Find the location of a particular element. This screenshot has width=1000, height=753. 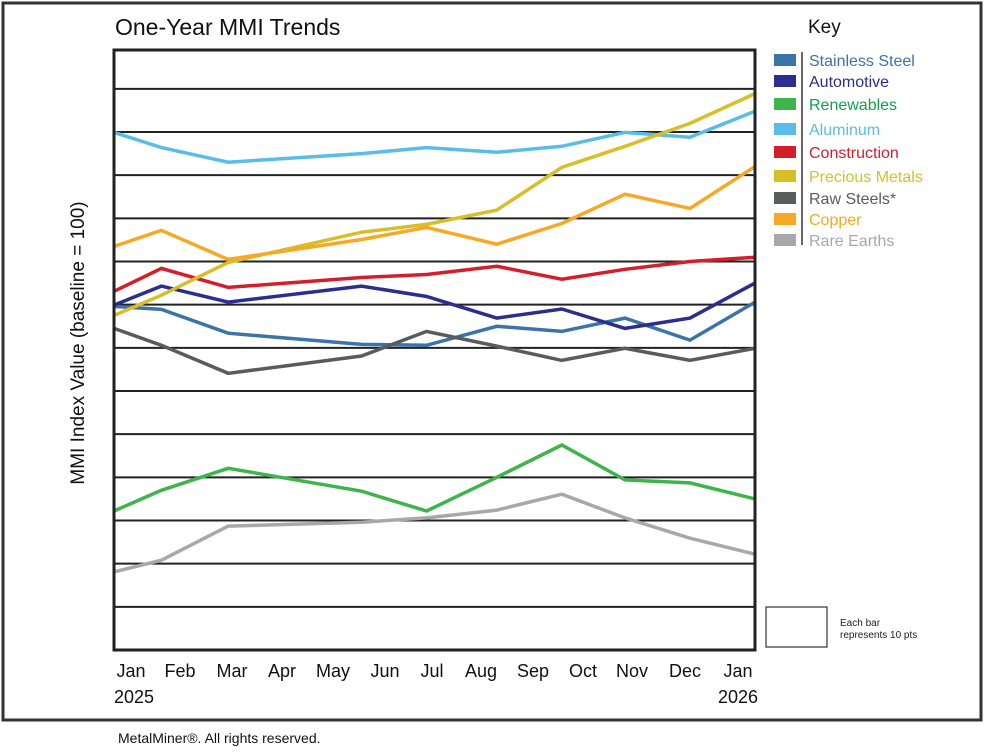

series-line-rare-earths is located at coordinates (434, 533).